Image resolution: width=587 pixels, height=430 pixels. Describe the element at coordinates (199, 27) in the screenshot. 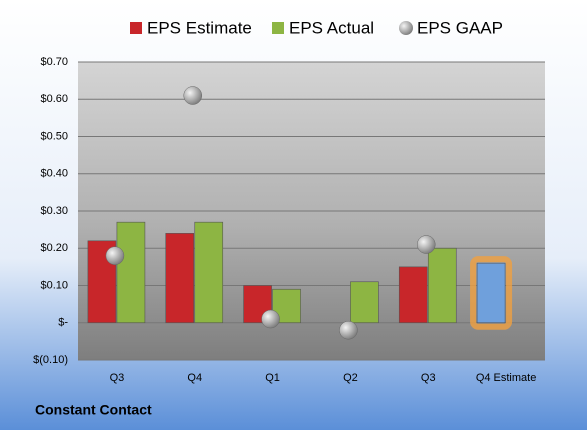

I see `legend-label: EPS Estimate` at that location.